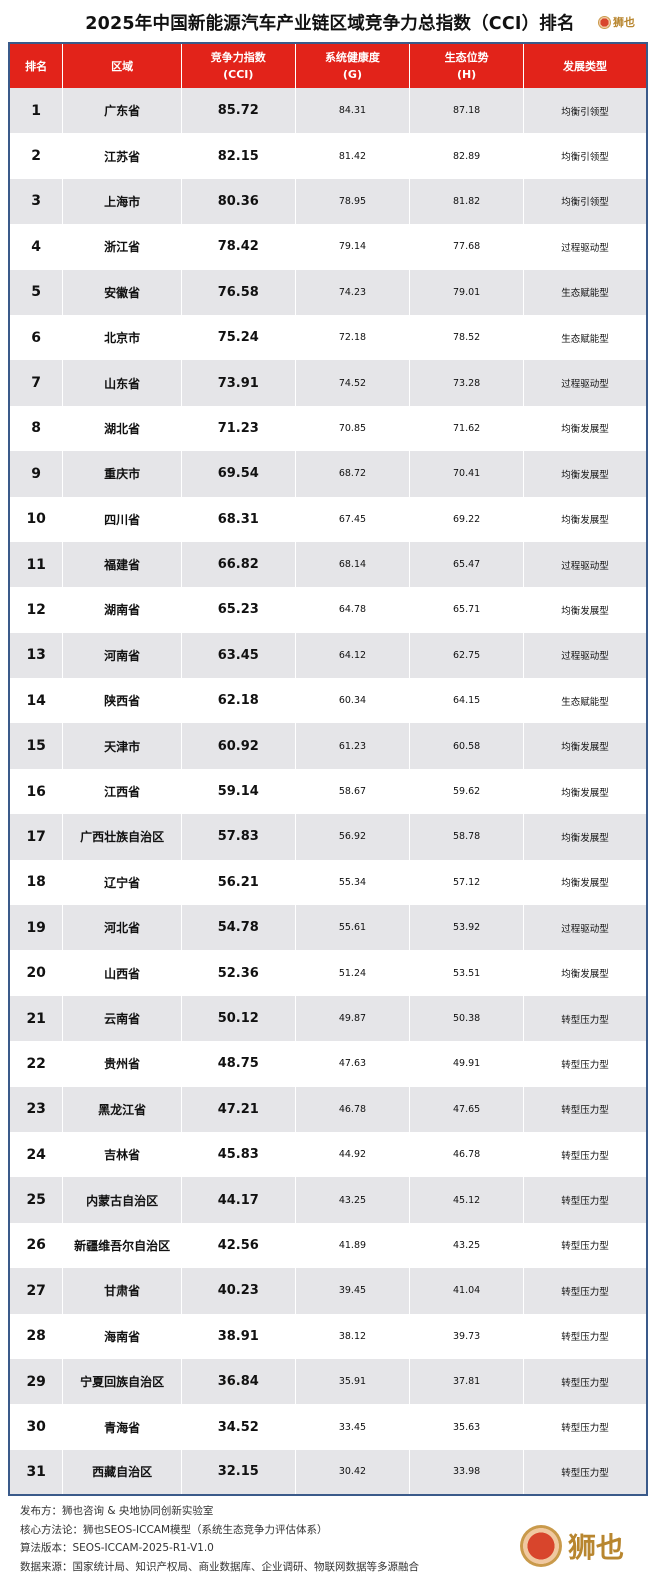 Image resolution: width=660 pixels, height=1577 pixels. Describe the element at coordinates (541, 1546) in the screenshot. I see `seal-icon` at that location.